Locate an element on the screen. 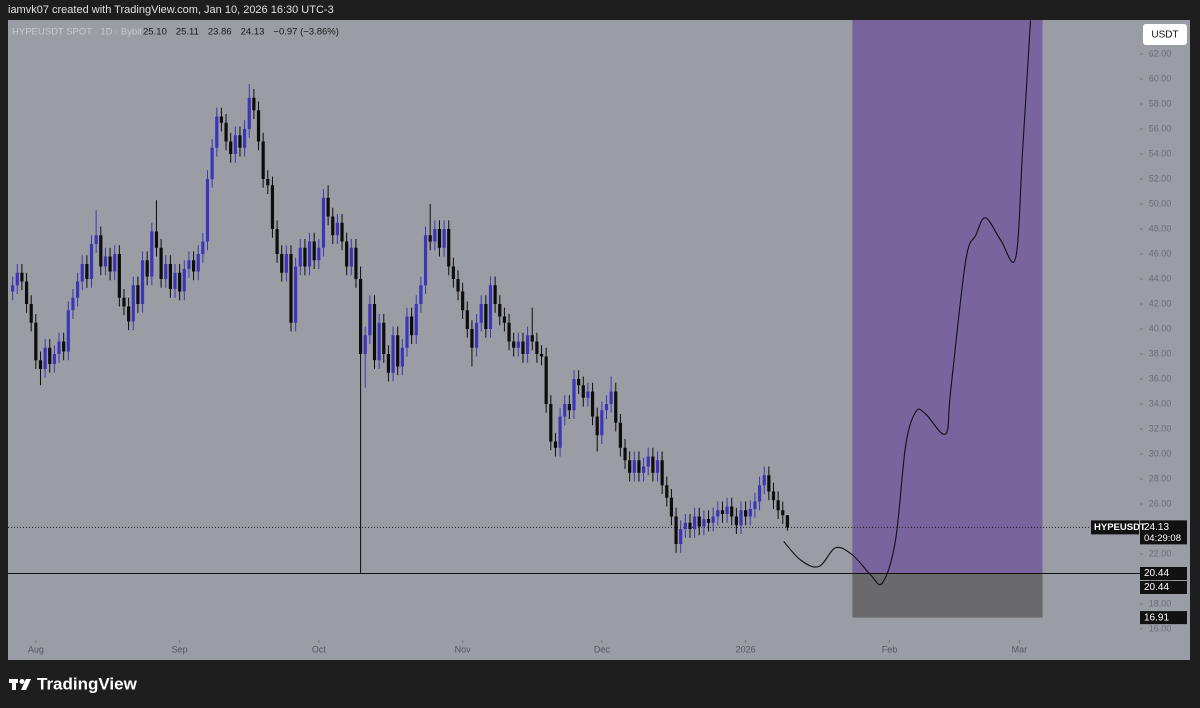 The height and width of the screenshot is (708, 1200). currency-button is located at coordinates (1165, 34).